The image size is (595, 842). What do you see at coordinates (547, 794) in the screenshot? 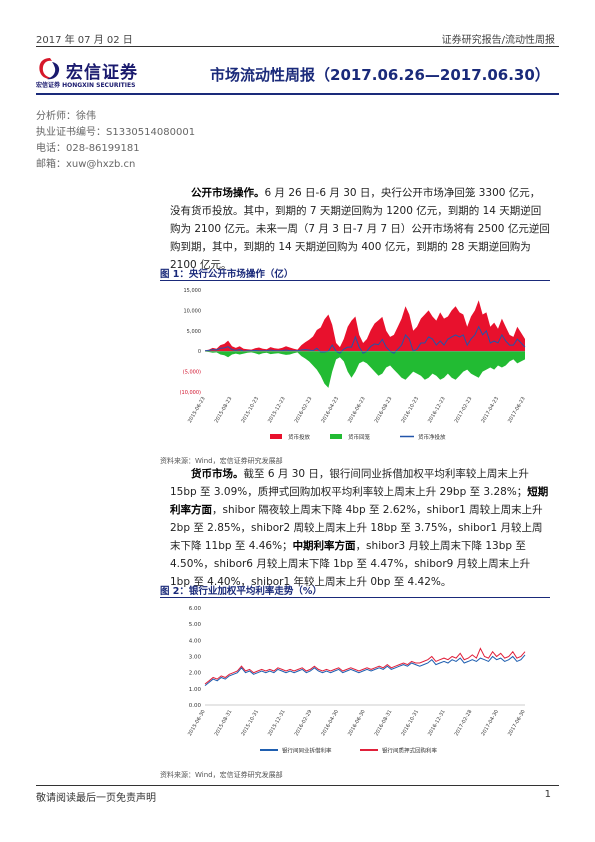
I see `page-number: 1` at bounding box center [547, 794].